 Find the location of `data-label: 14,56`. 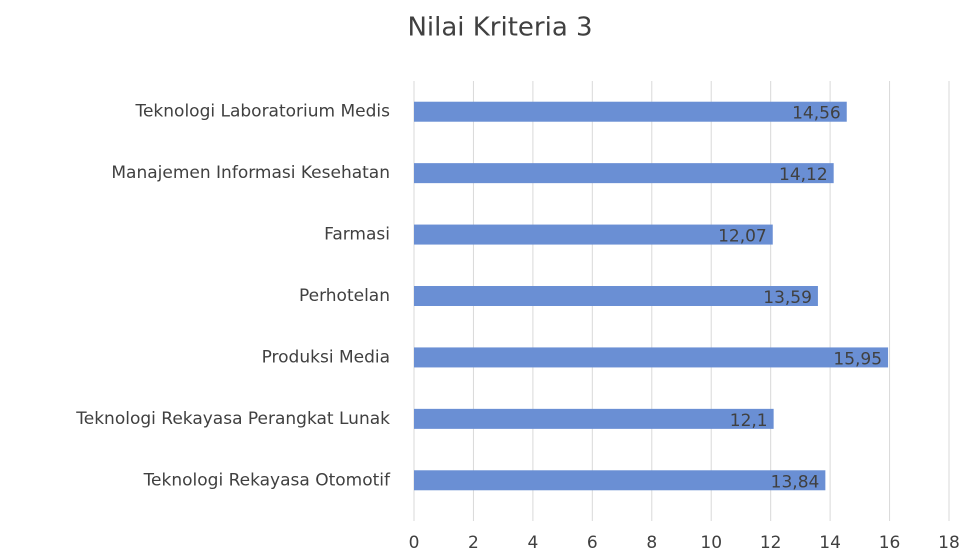

data-label: 14,56 is located at coordinates (816, 114).